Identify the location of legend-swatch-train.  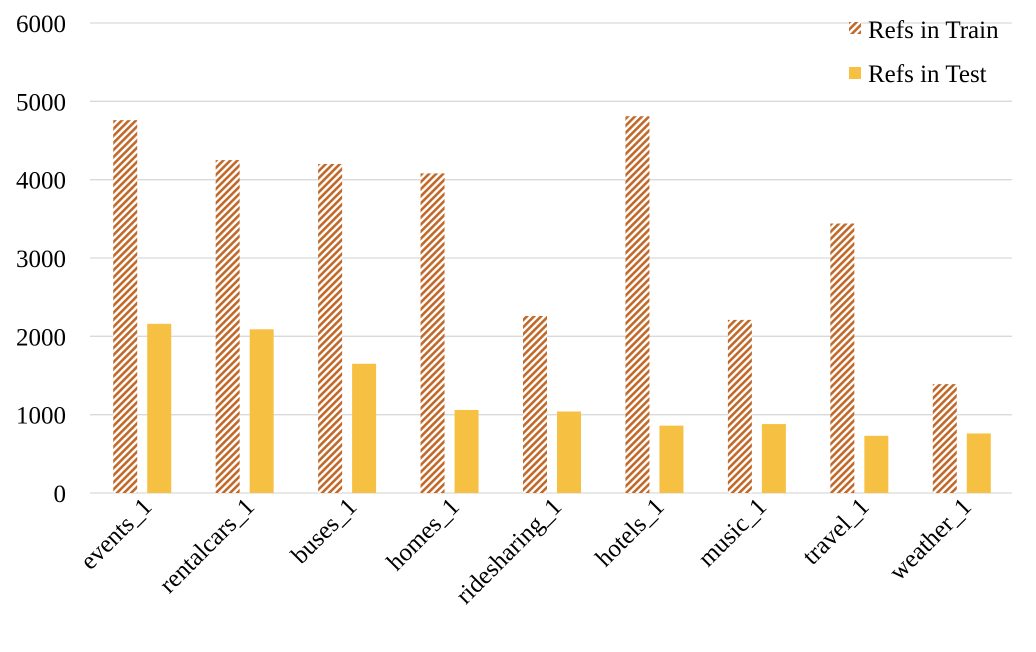
(855, 28).